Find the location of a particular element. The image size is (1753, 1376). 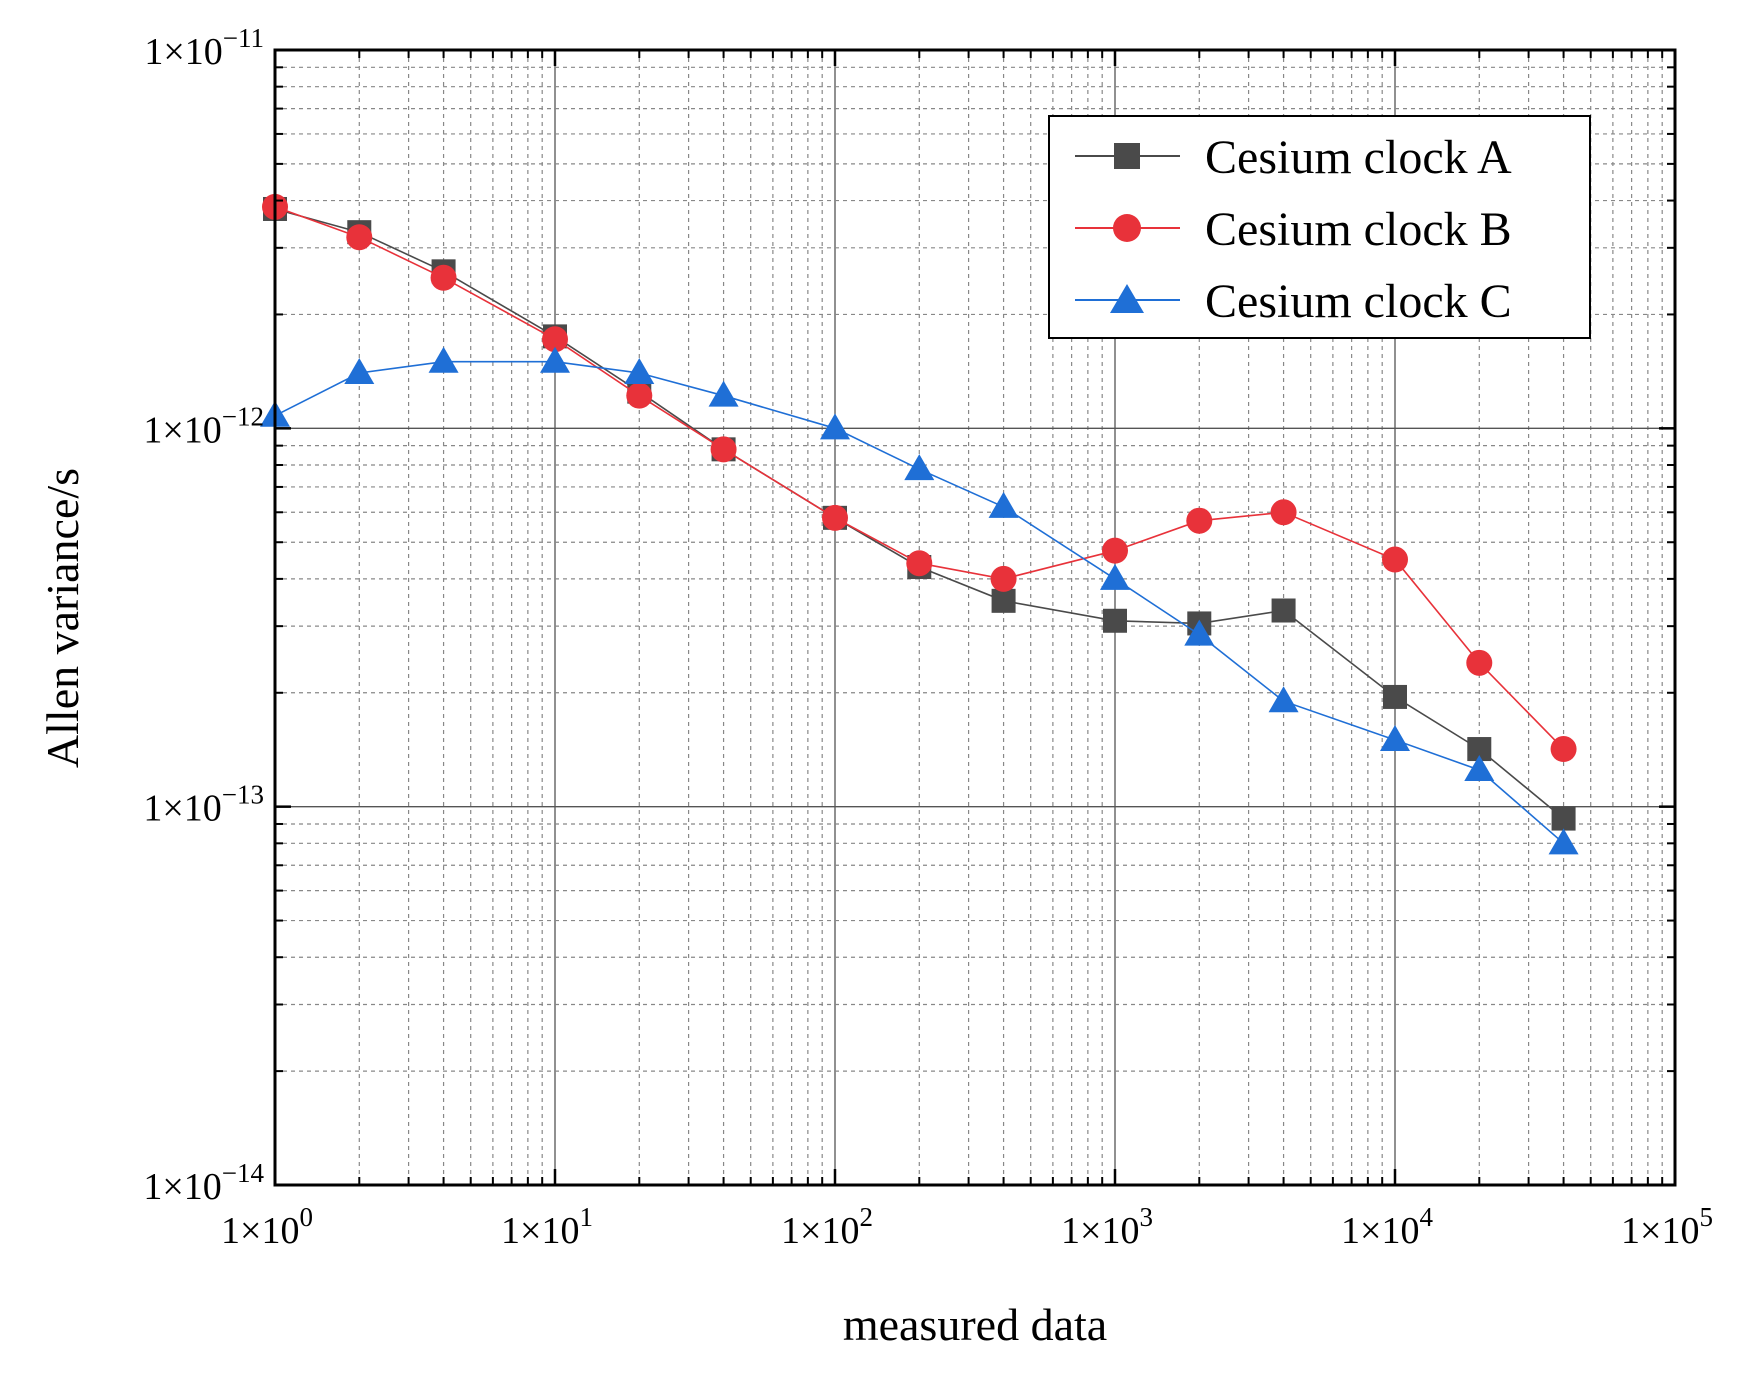

legend-entry-c: Cesium clock C is located at coordinates (1293, 301).